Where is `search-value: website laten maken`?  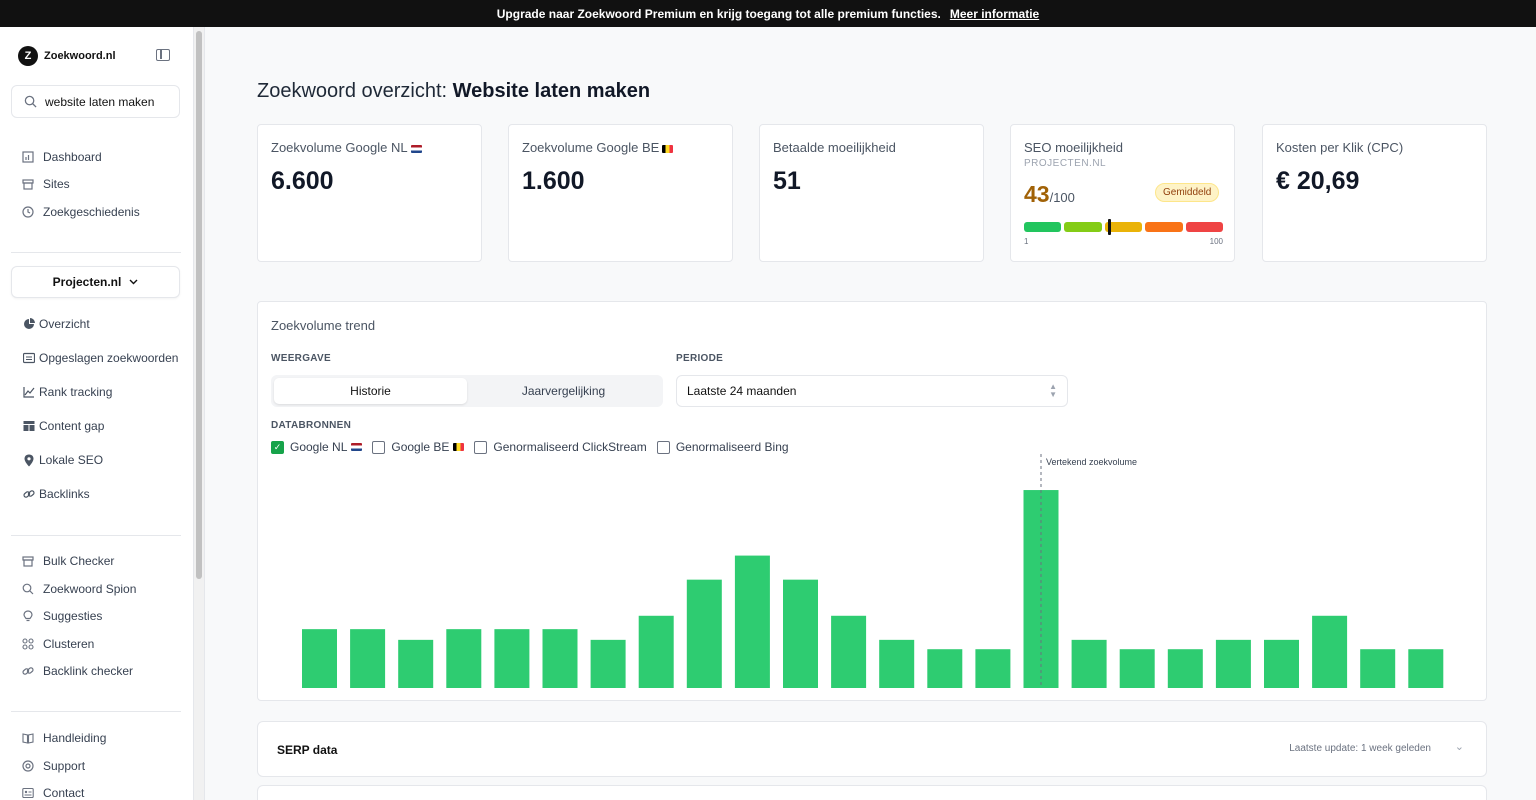 search-value: website laten maken is located at coordinates (100, 101).